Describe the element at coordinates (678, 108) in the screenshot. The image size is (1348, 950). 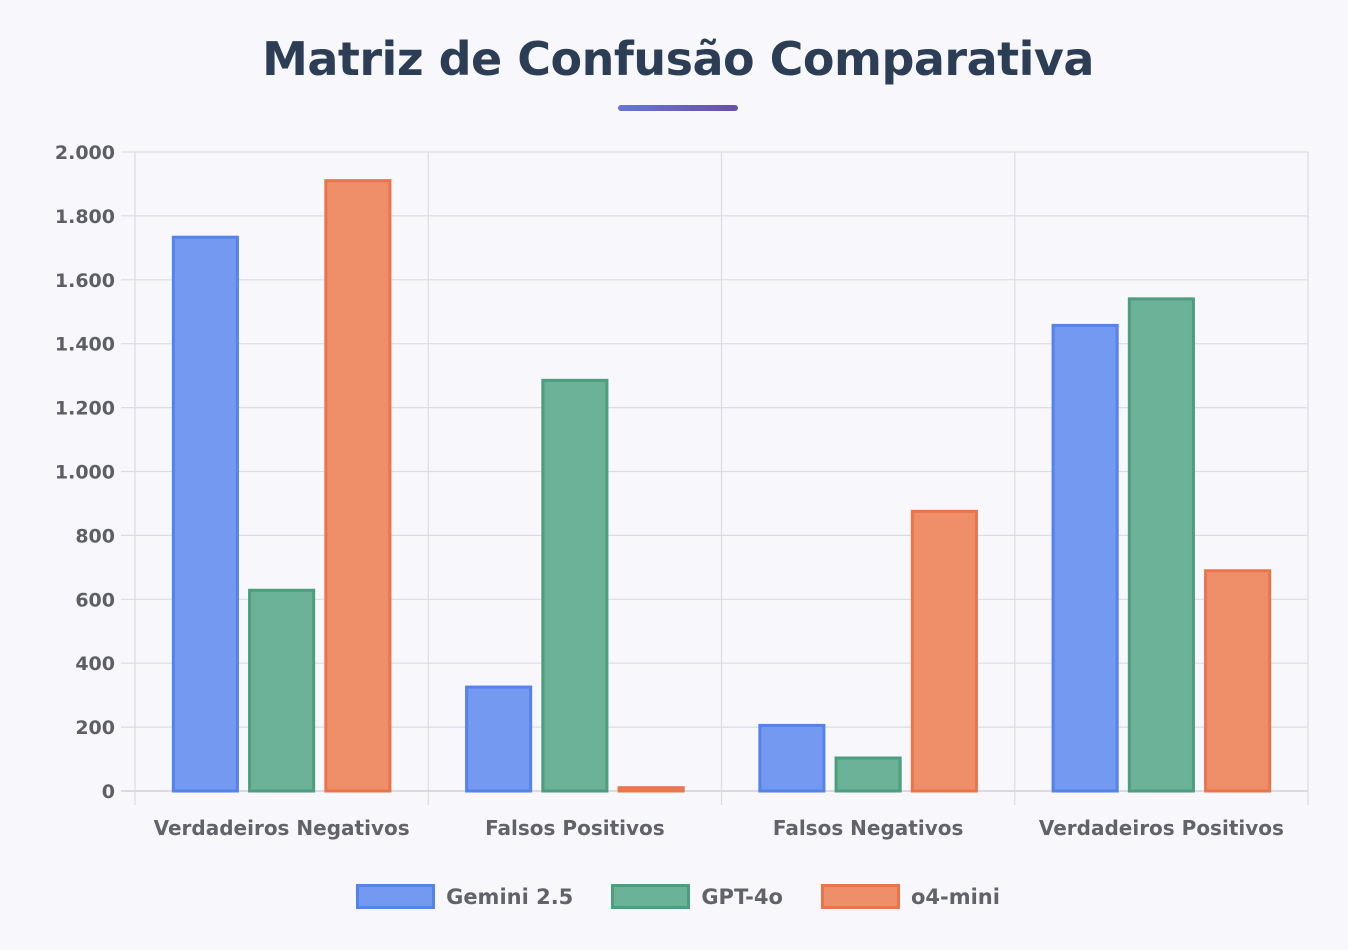
I see `title-underline` at that location.